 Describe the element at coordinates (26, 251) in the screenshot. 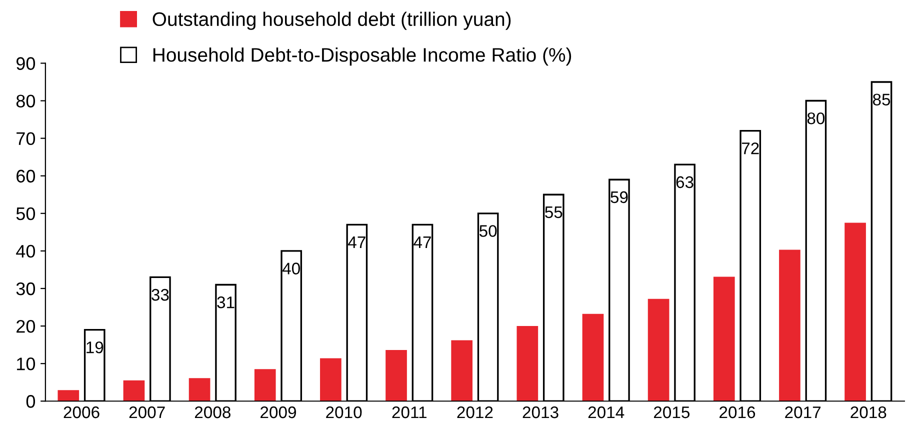

I see `y-tick-label: 40` at that location.